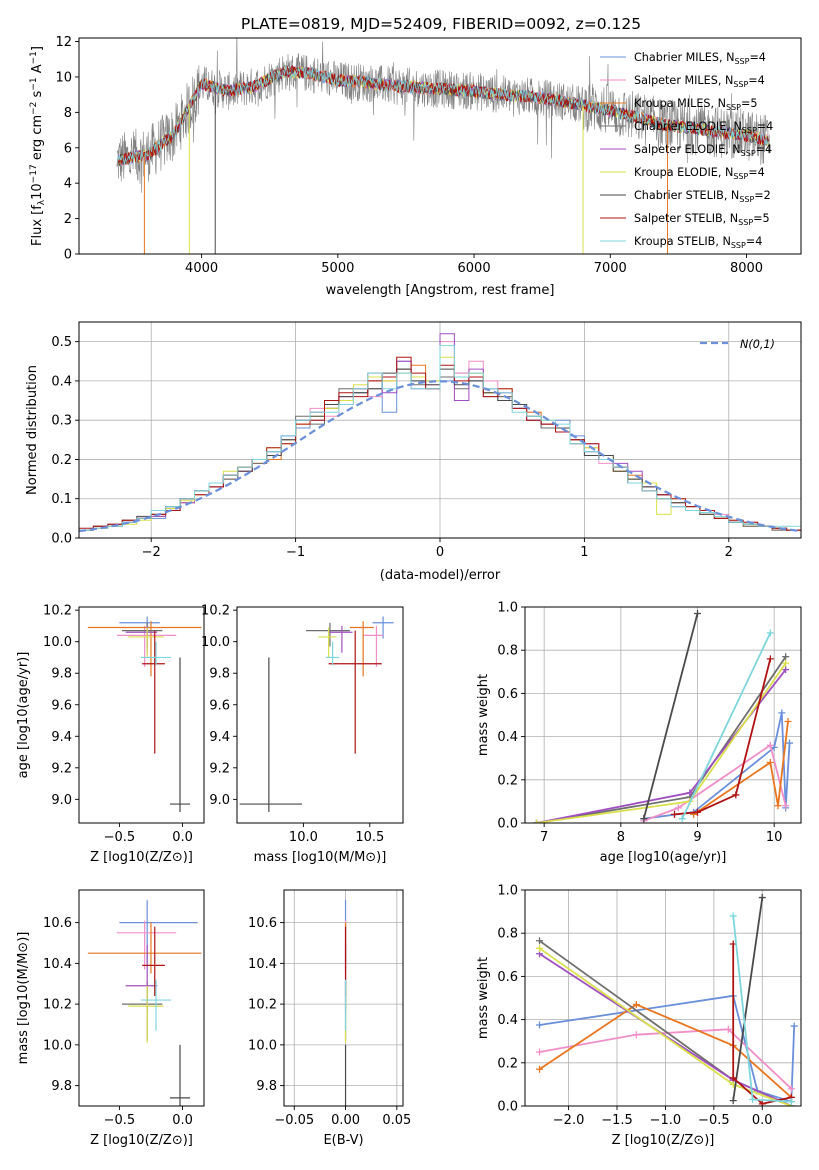 Image resolution: width=819 pixels, height=1170 pixels. What do you see at coordinates (219, 674) in the screenshot?
I see `y-tick-label: 9.8` at bounding box center [219, 674].